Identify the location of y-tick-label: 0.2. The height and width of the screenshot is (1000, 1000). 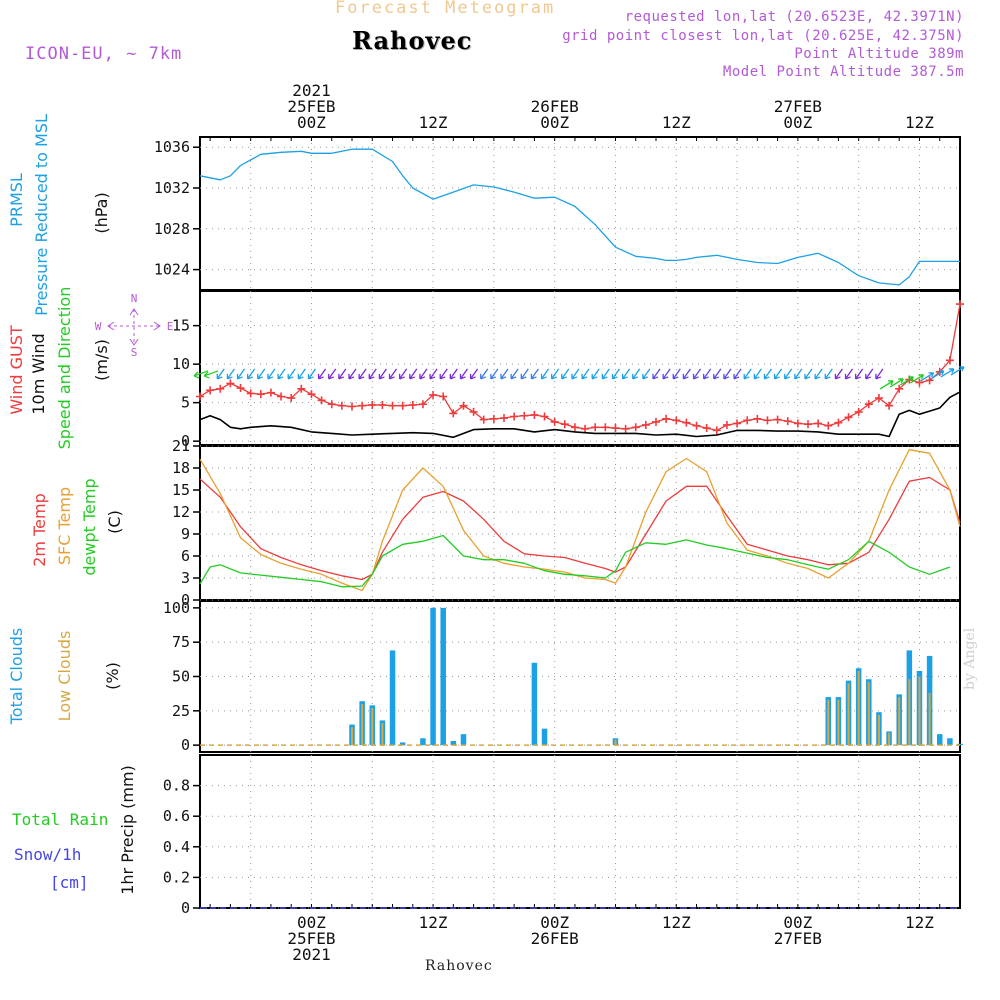
(176, 877).